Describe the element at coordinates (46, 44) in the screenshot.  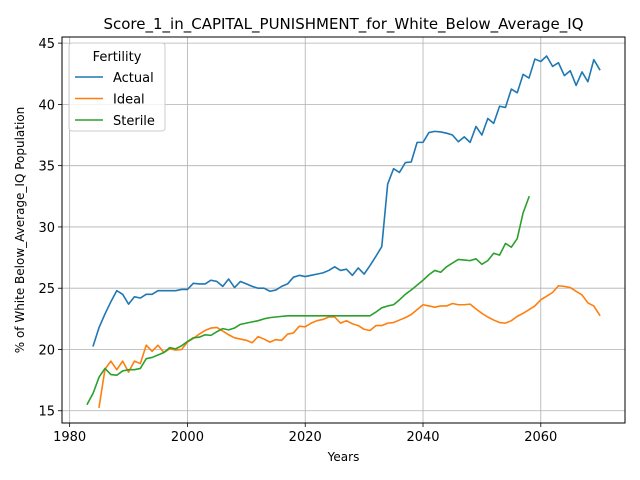
I see `y-tick-label: 45` at that location.